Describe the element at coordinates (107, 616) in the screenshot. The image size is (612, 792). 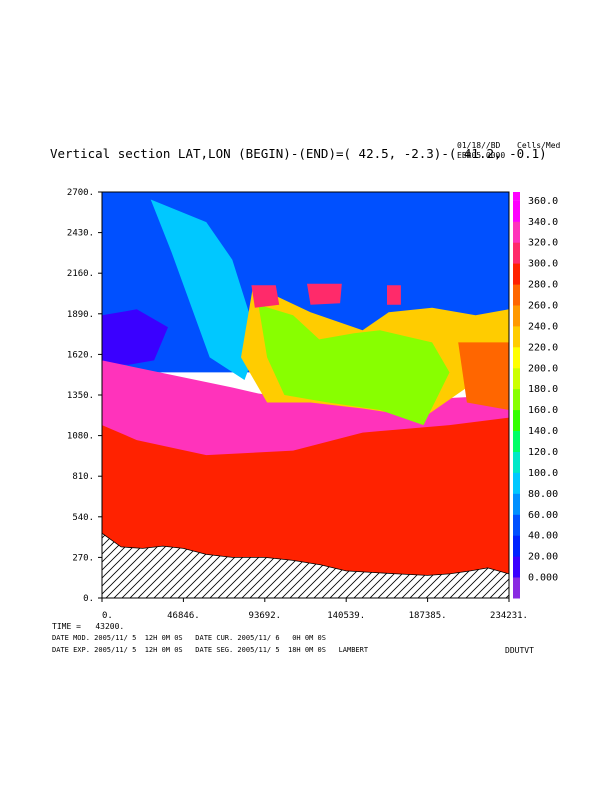
I see `x-tick-label: 0.` at that location.